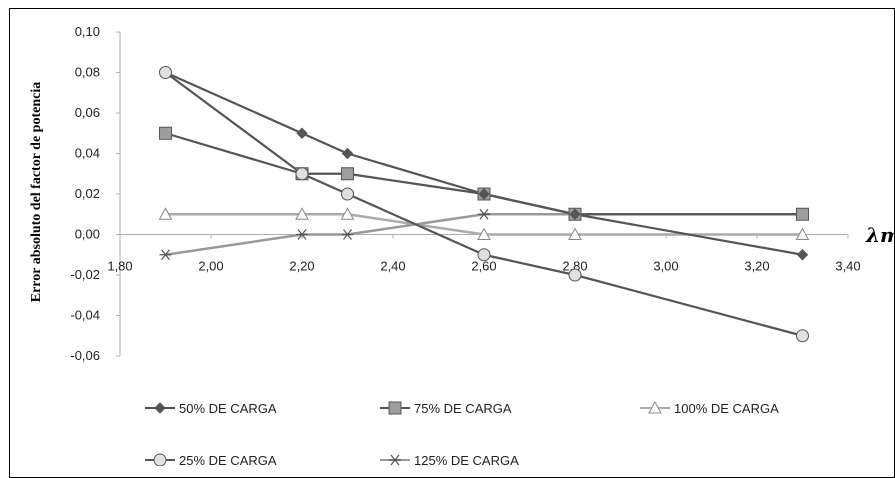  I want to click on legend-label-100: 100% DE CARGA, so click(726, 408).